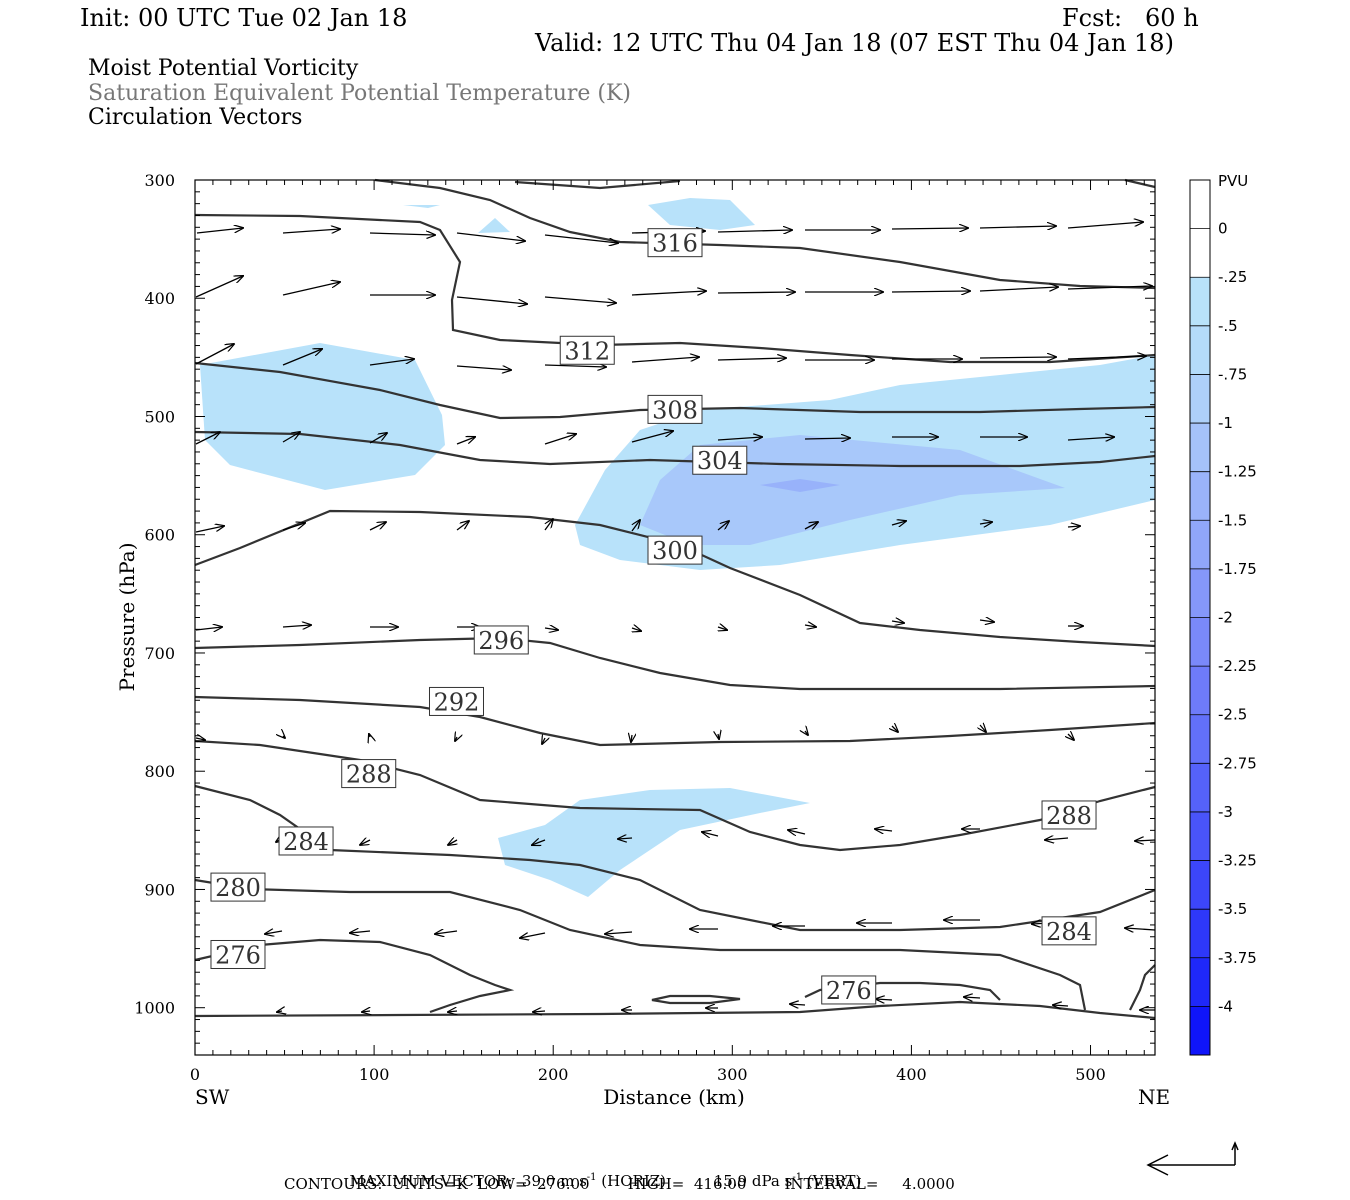 The image size is (1350, 1200). I want to click on contour-label: 304, so click(720, 460).